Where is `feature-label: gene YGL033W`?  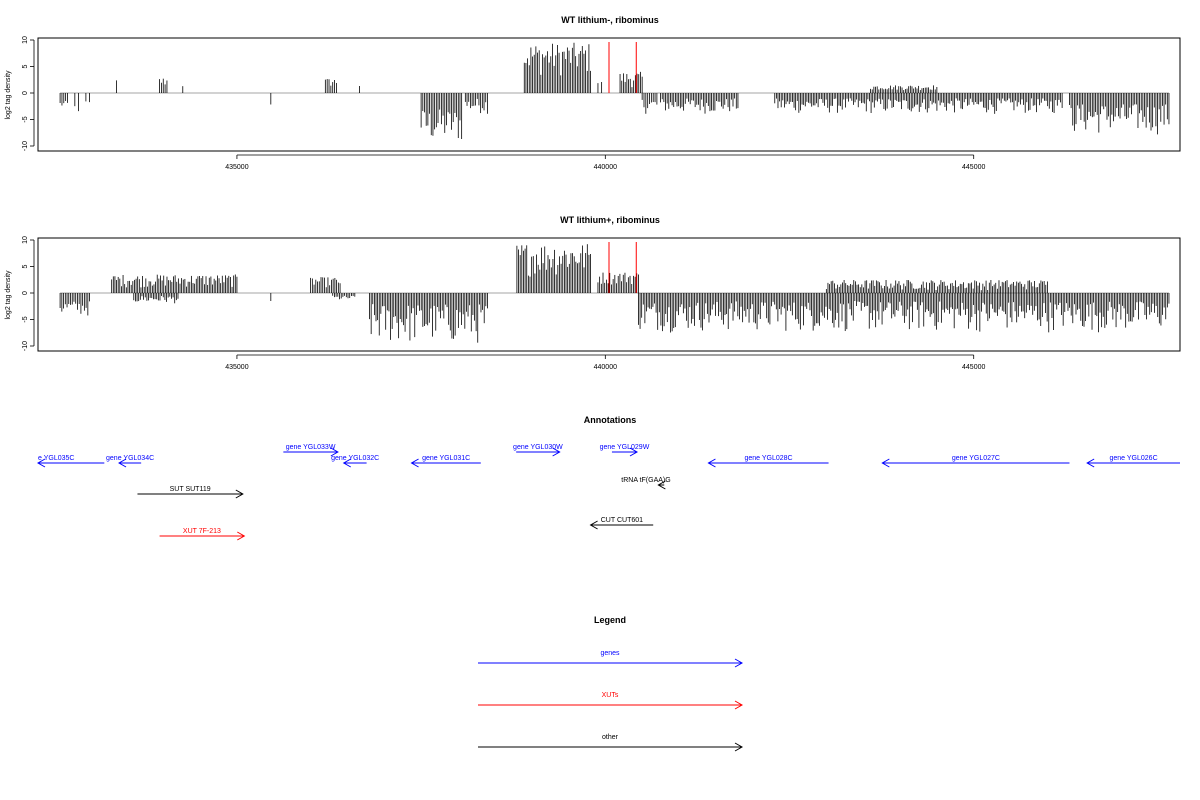 feature-label: gene YGL033W is located at coordinates (311, 447).